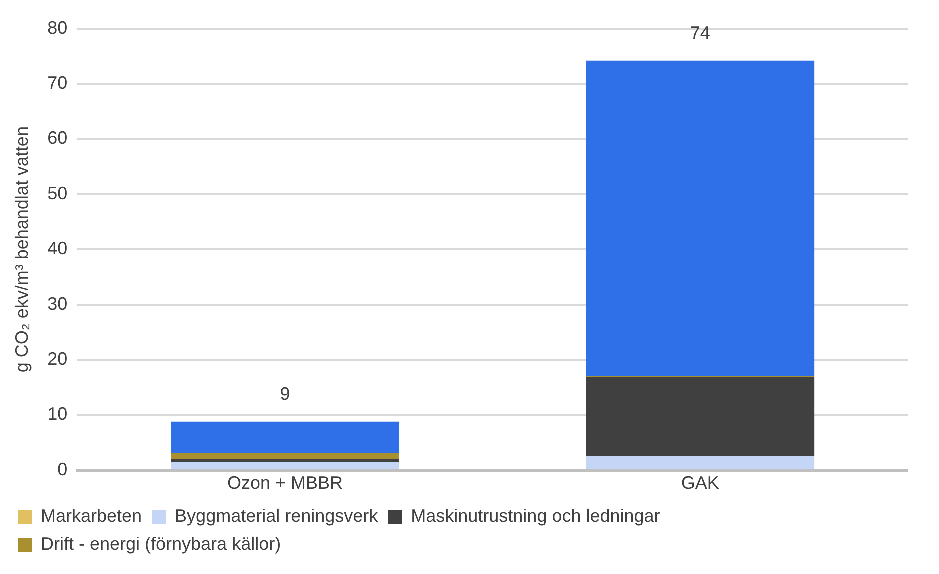 The image size is (939, 574). I want to click on y-tick-label: 30, so click(58, 304).